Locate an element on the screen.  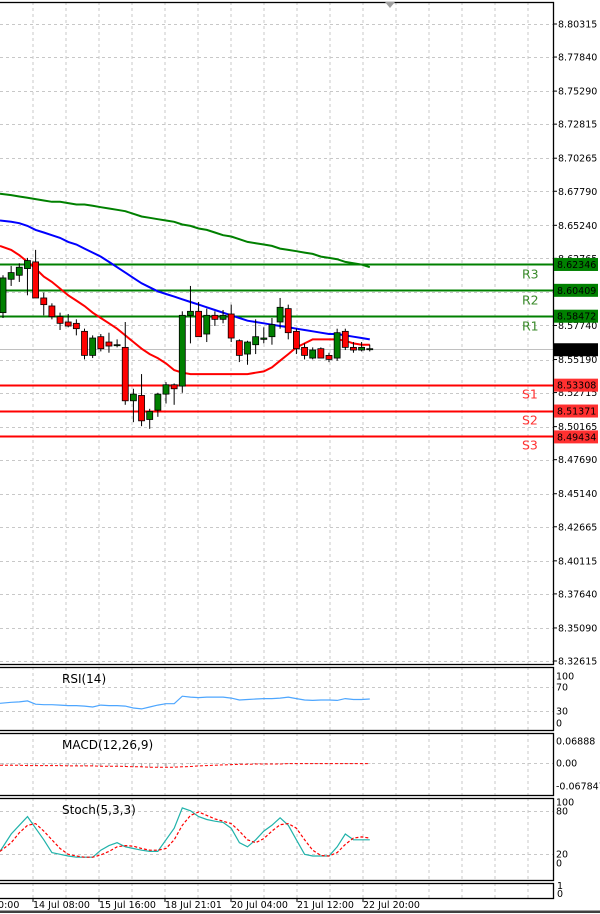
price-axis-label: 8.42665 is located at coordinates (577, 527).